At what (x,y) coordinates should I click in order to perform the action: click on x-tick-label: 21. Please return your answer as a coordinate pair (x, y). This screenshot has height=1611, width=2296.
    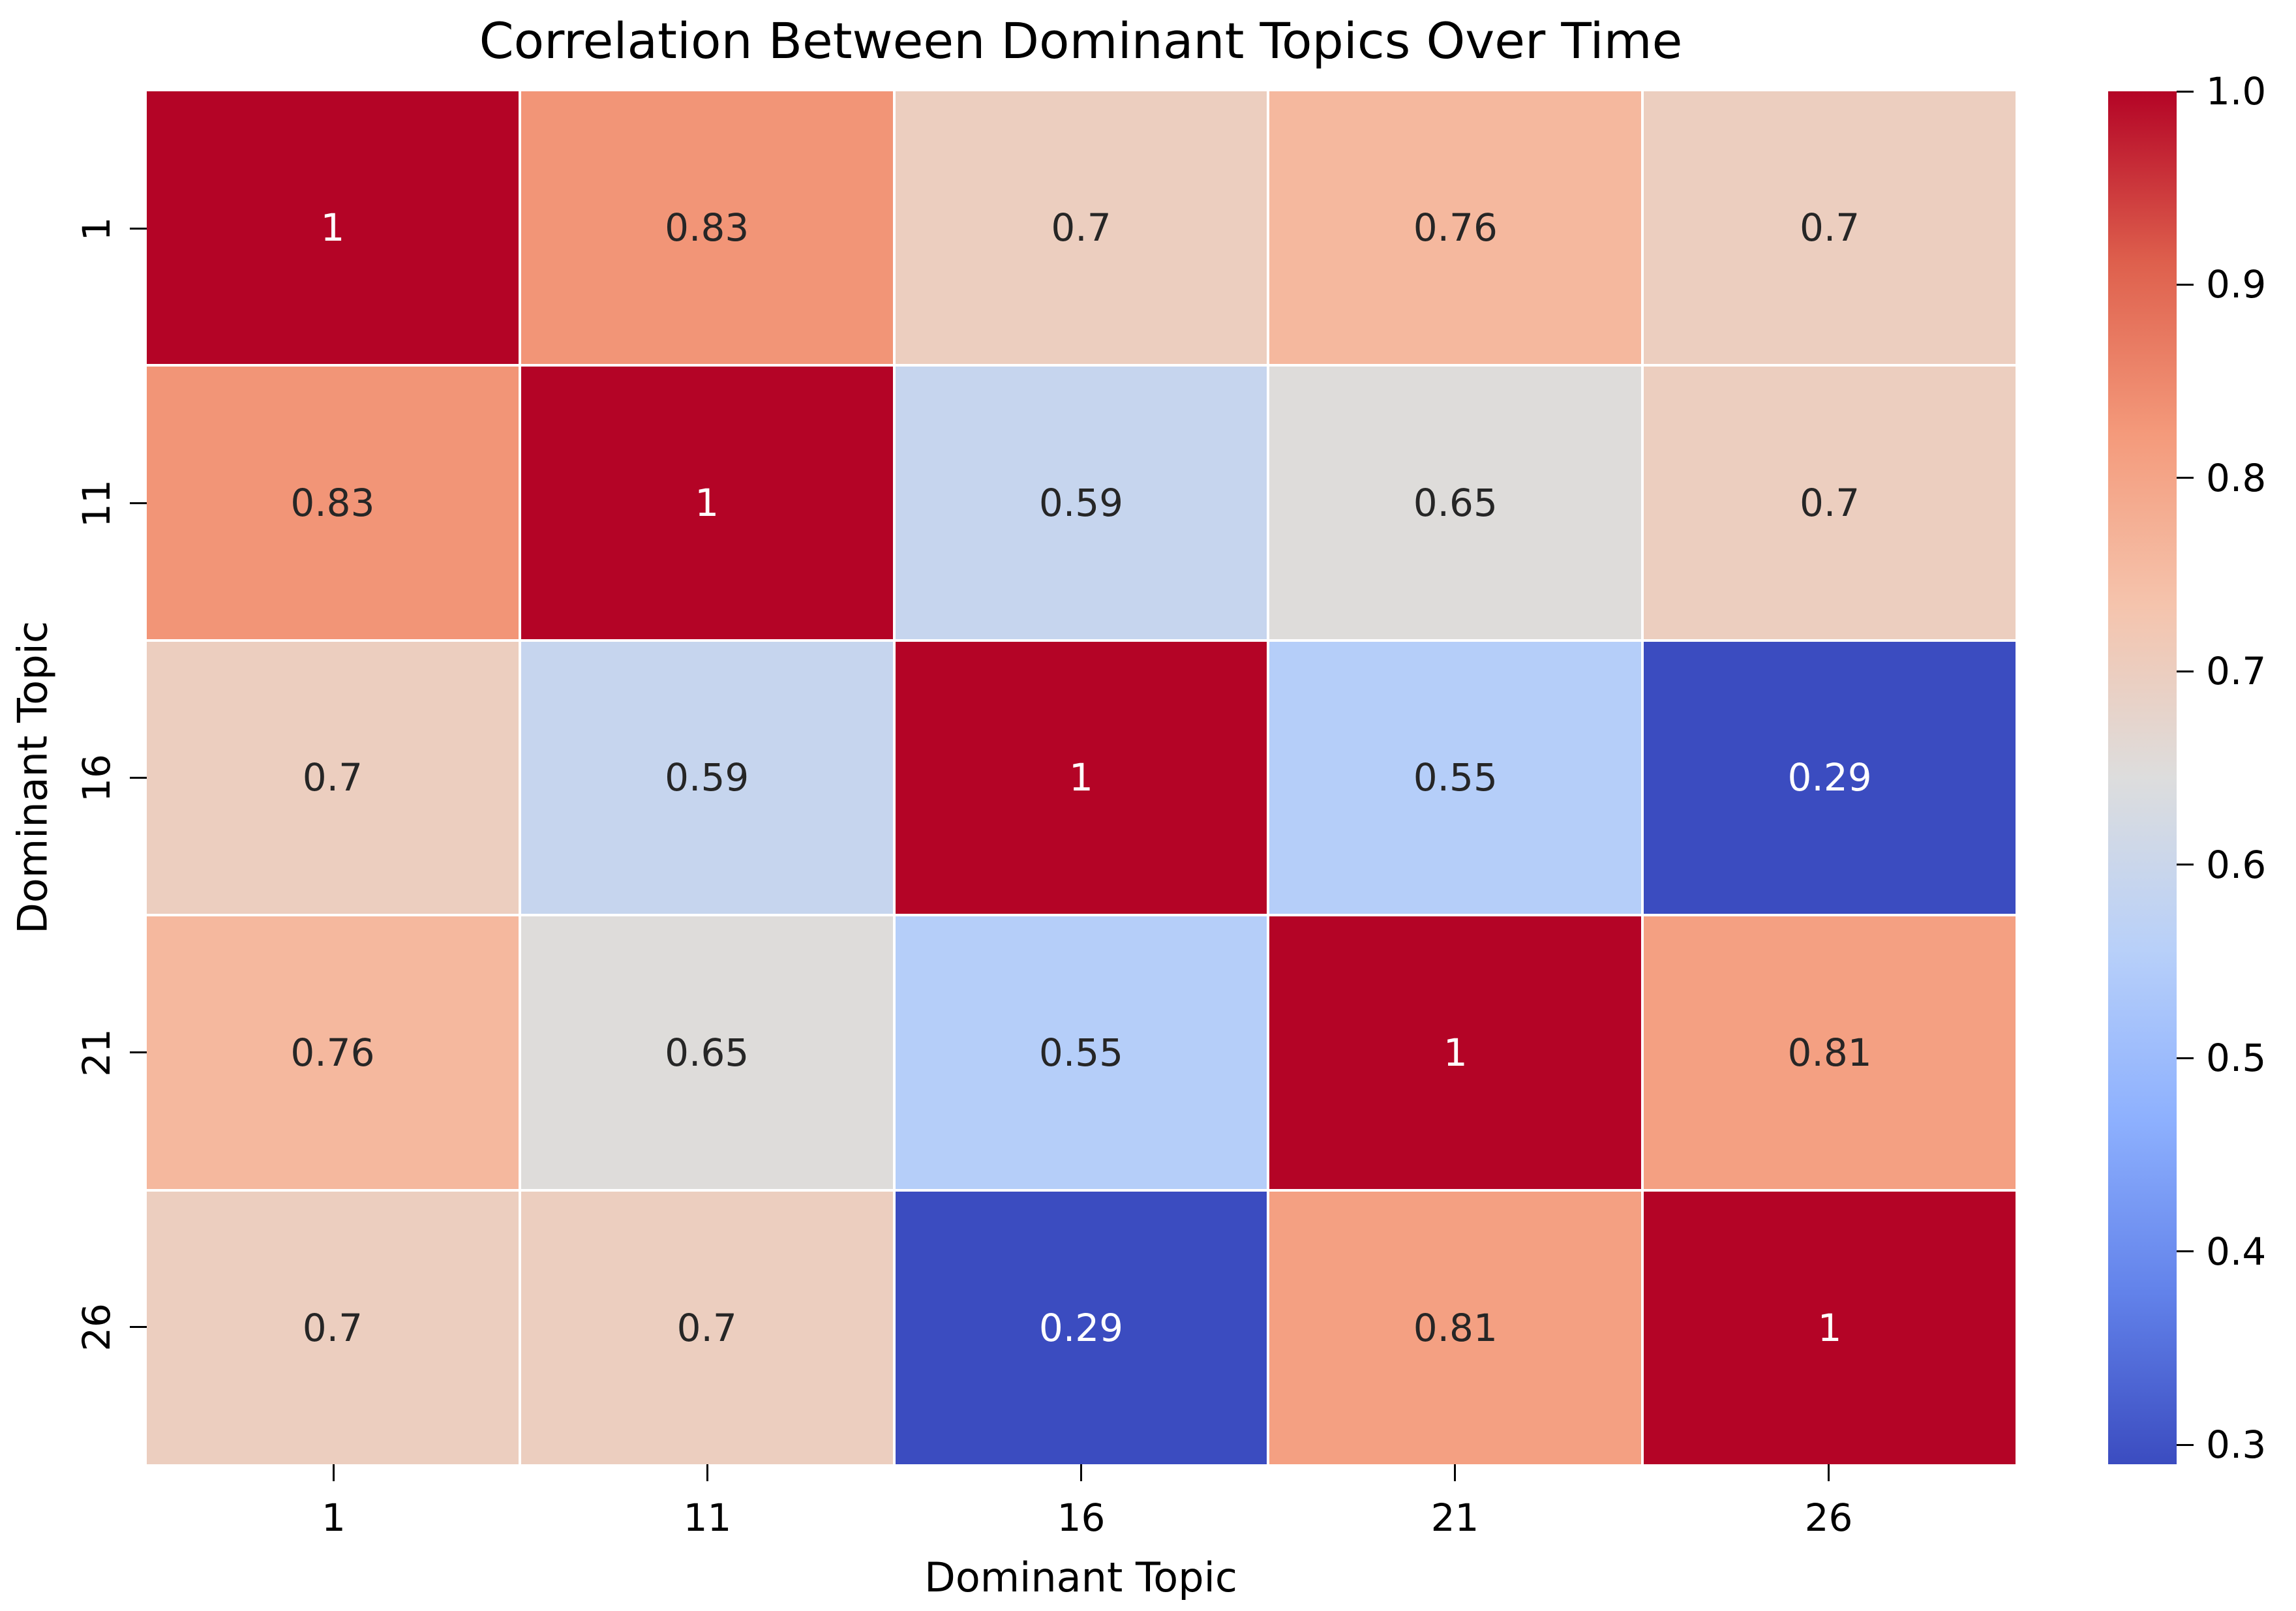
    Looking at the image, I should click on (1454, 1518).